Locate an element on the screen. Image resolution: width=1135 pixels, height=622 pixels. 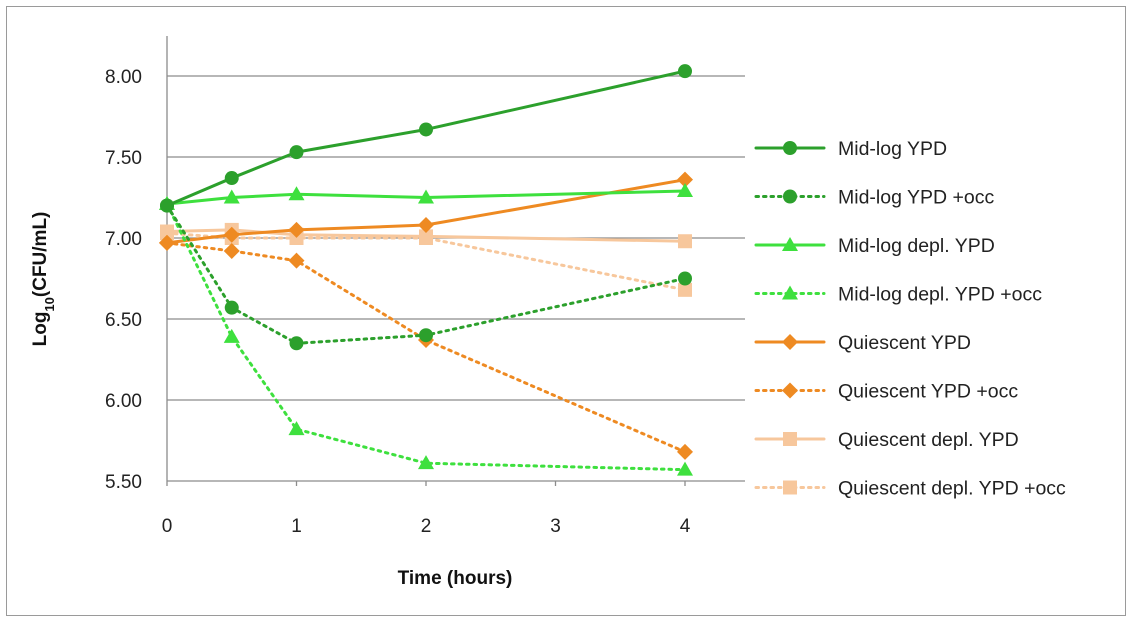
y-axis-title-main: Log is located at coordinates (40, 329).